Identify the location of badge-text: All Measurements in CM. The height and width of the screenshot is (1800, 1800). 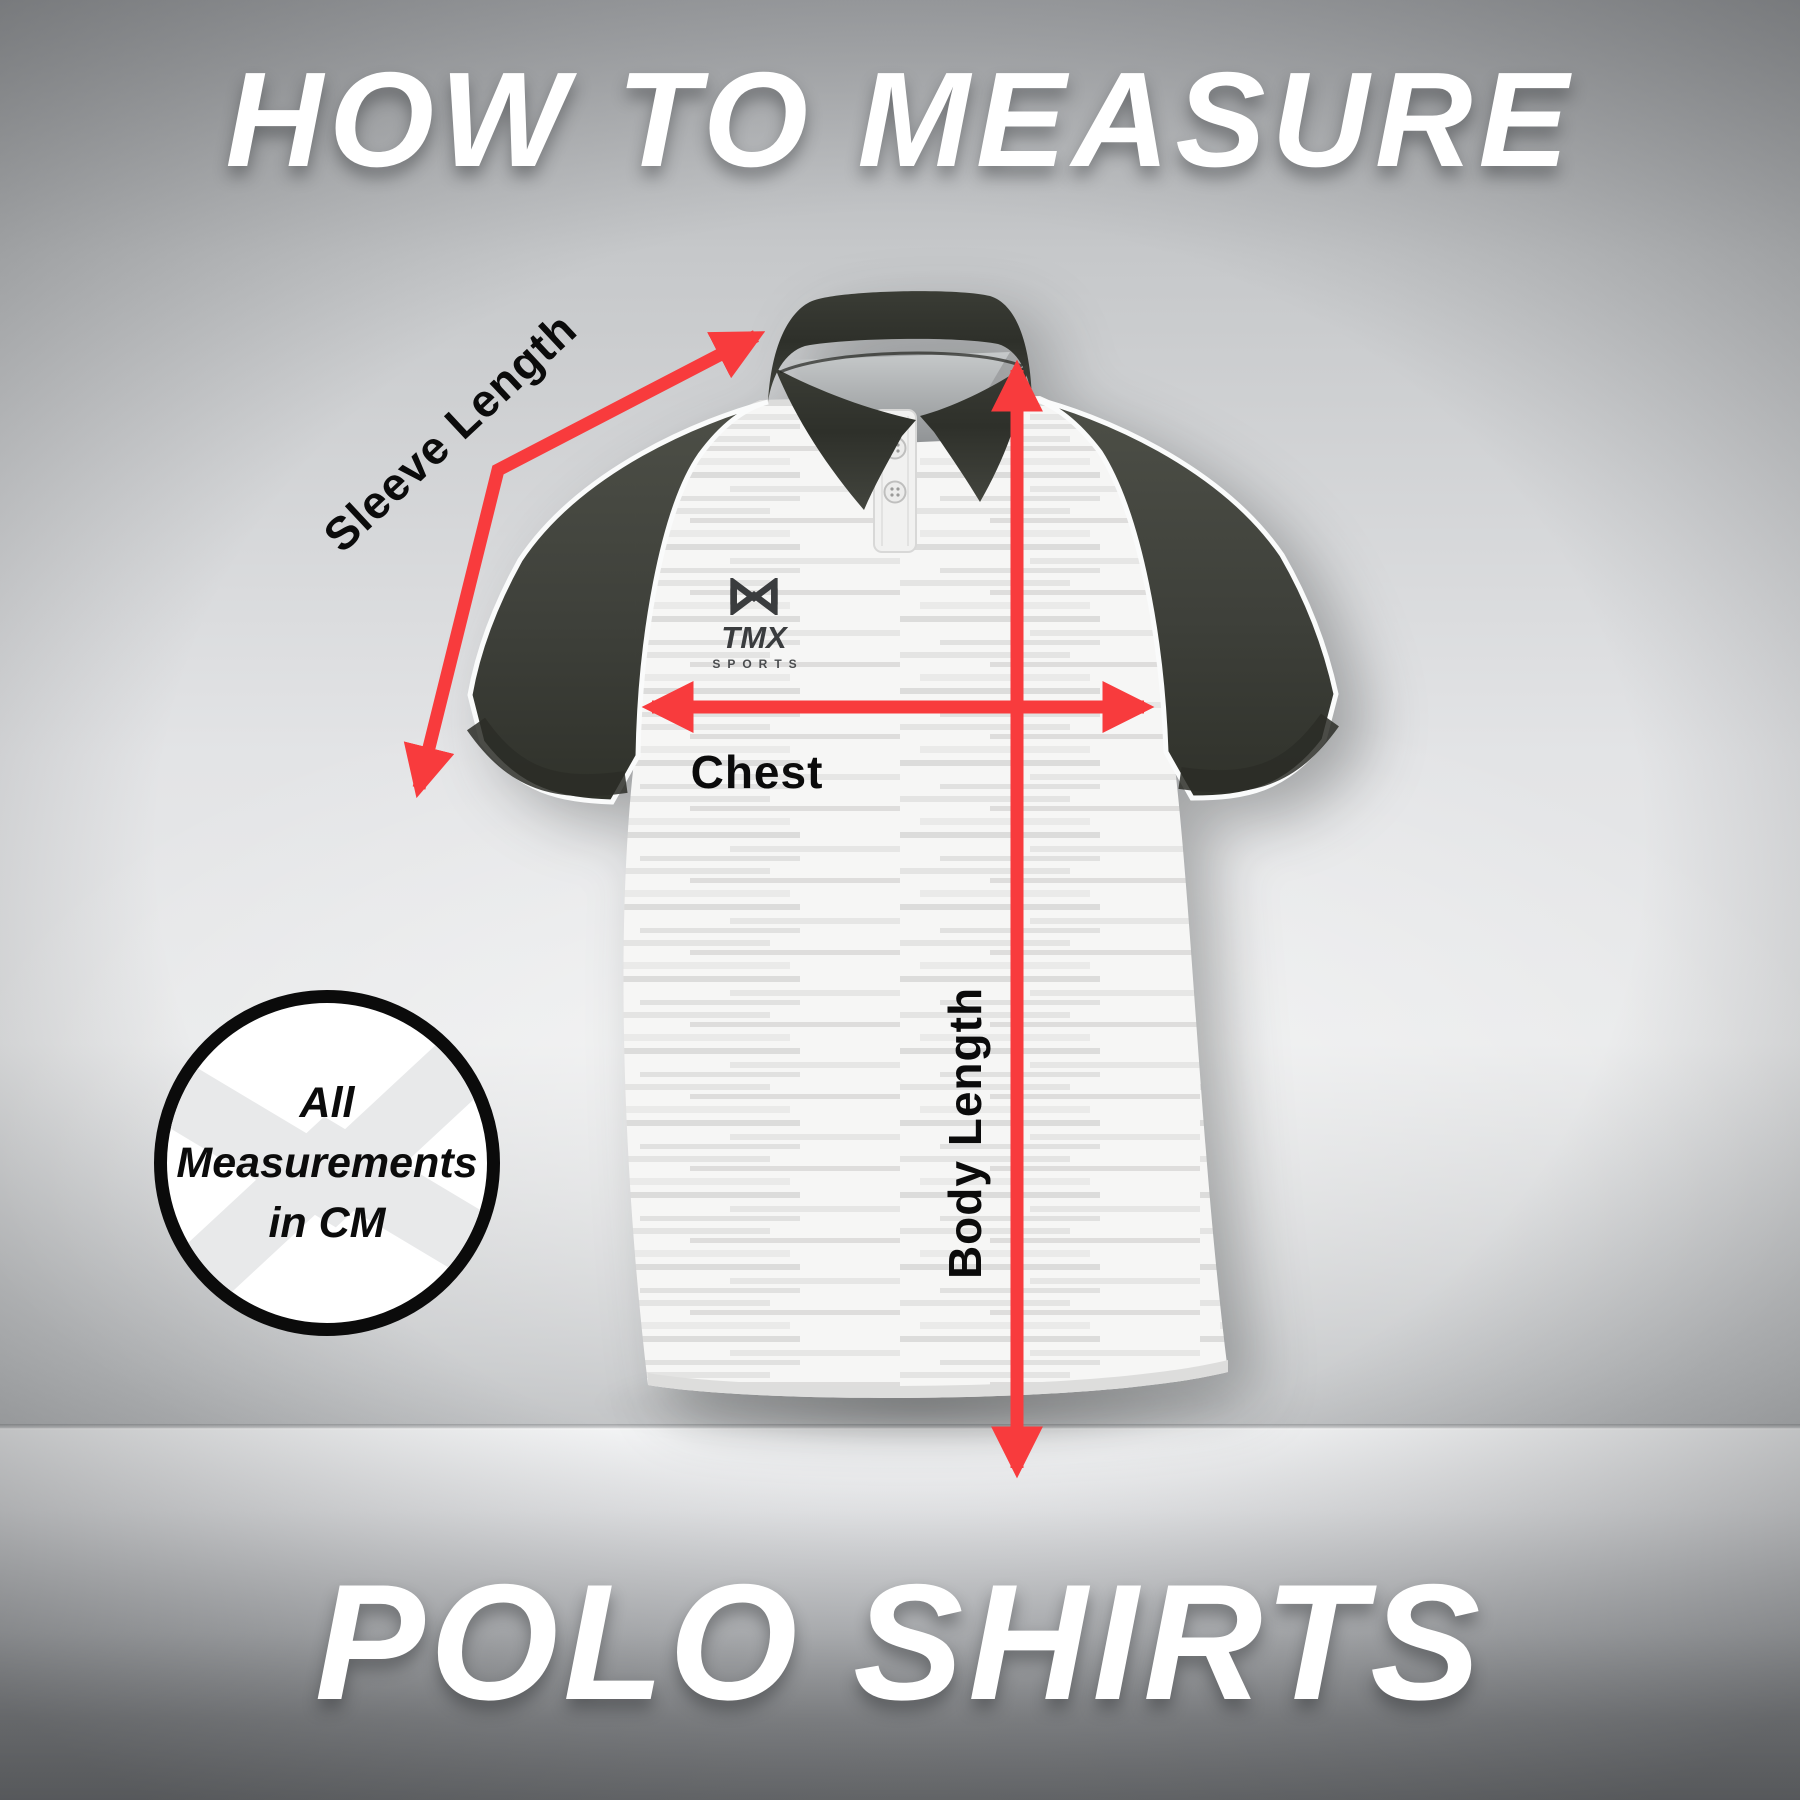
(327, 1163).